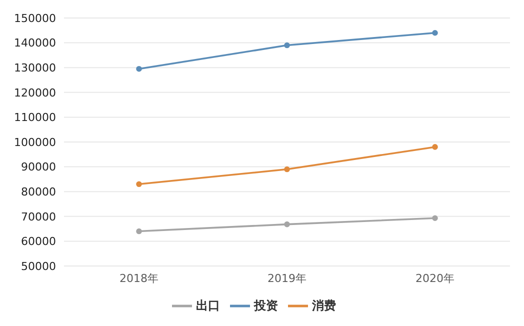 The width and height of the screenshot is (524, 326). I want to click on y-tick-label: 130000, so click(35, 68).